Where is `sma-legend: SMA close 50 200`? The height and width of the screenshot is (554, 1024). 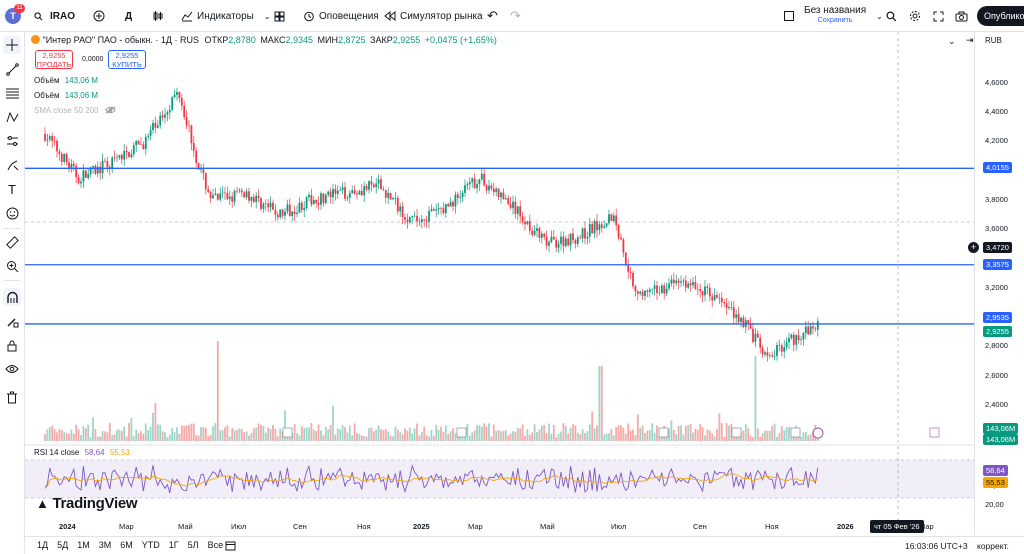 sma-legend: SMA close 50 200 is located at coordinates (75, 110).